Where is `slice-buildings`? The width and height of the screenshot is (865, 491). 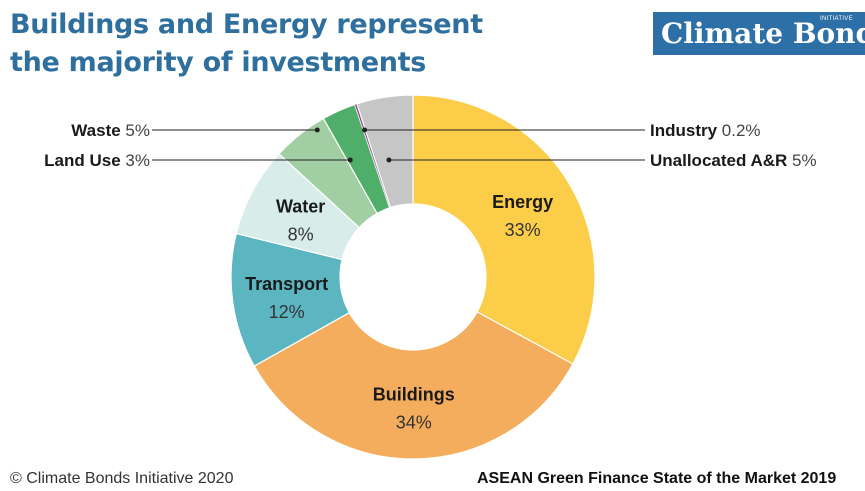 slice-buildings is located at coordinates (413, 385).